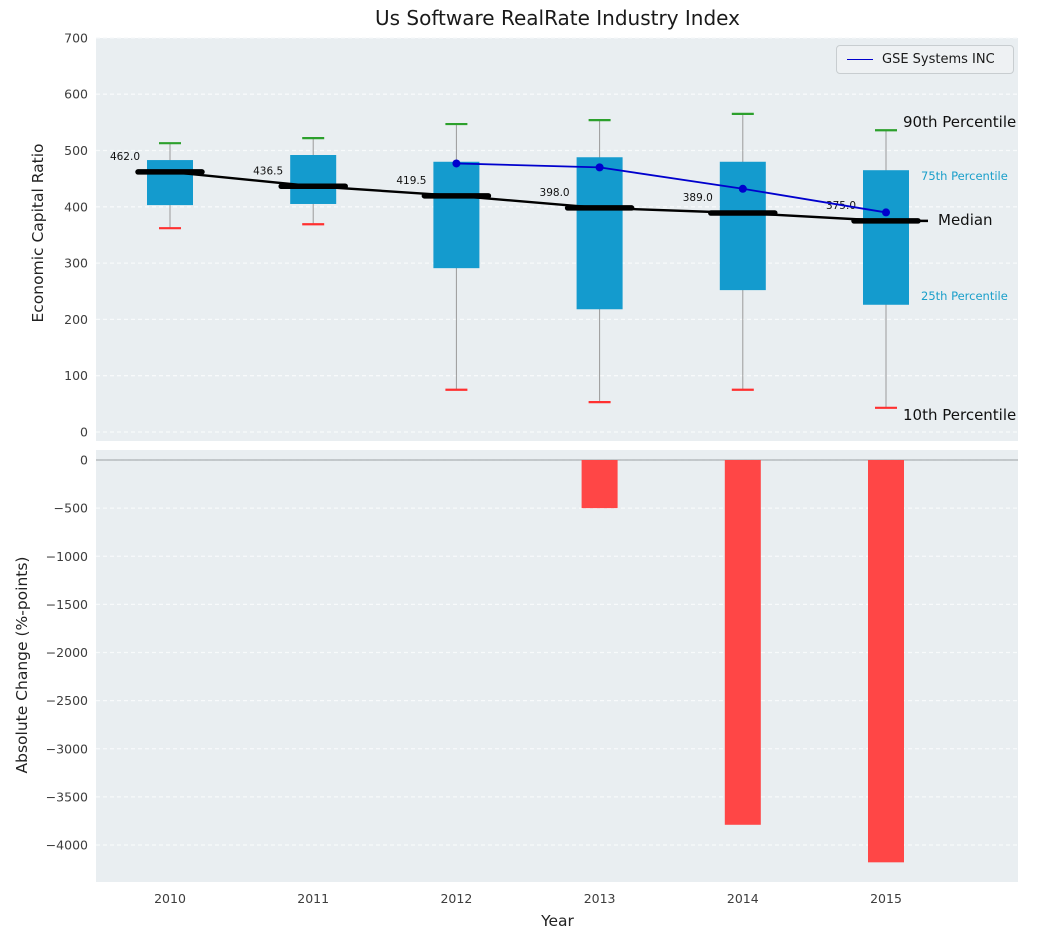  What do you see at coordinates (599, 233) in the screenshot?
I see `iqr-box-2013` at bounding box center [599, 233].